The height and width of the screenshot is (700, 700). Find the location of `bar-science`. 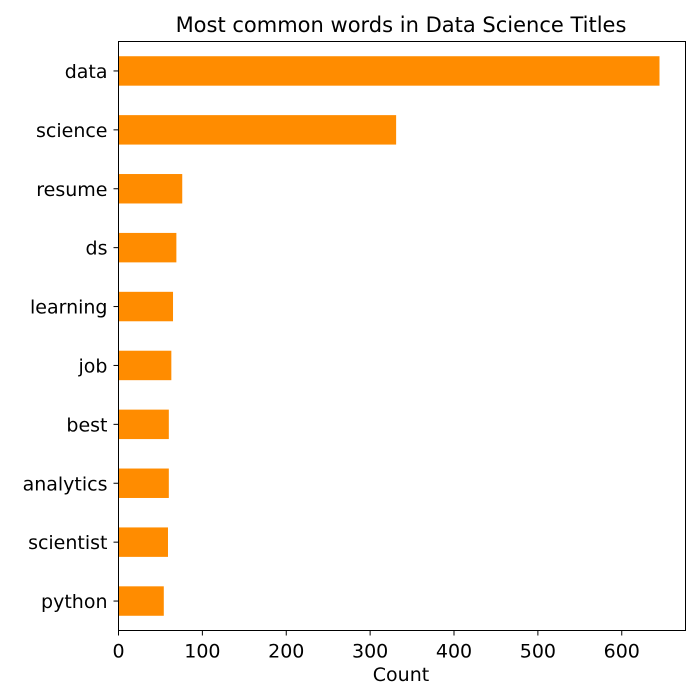

bar-science is located at coordinates (257, 130).